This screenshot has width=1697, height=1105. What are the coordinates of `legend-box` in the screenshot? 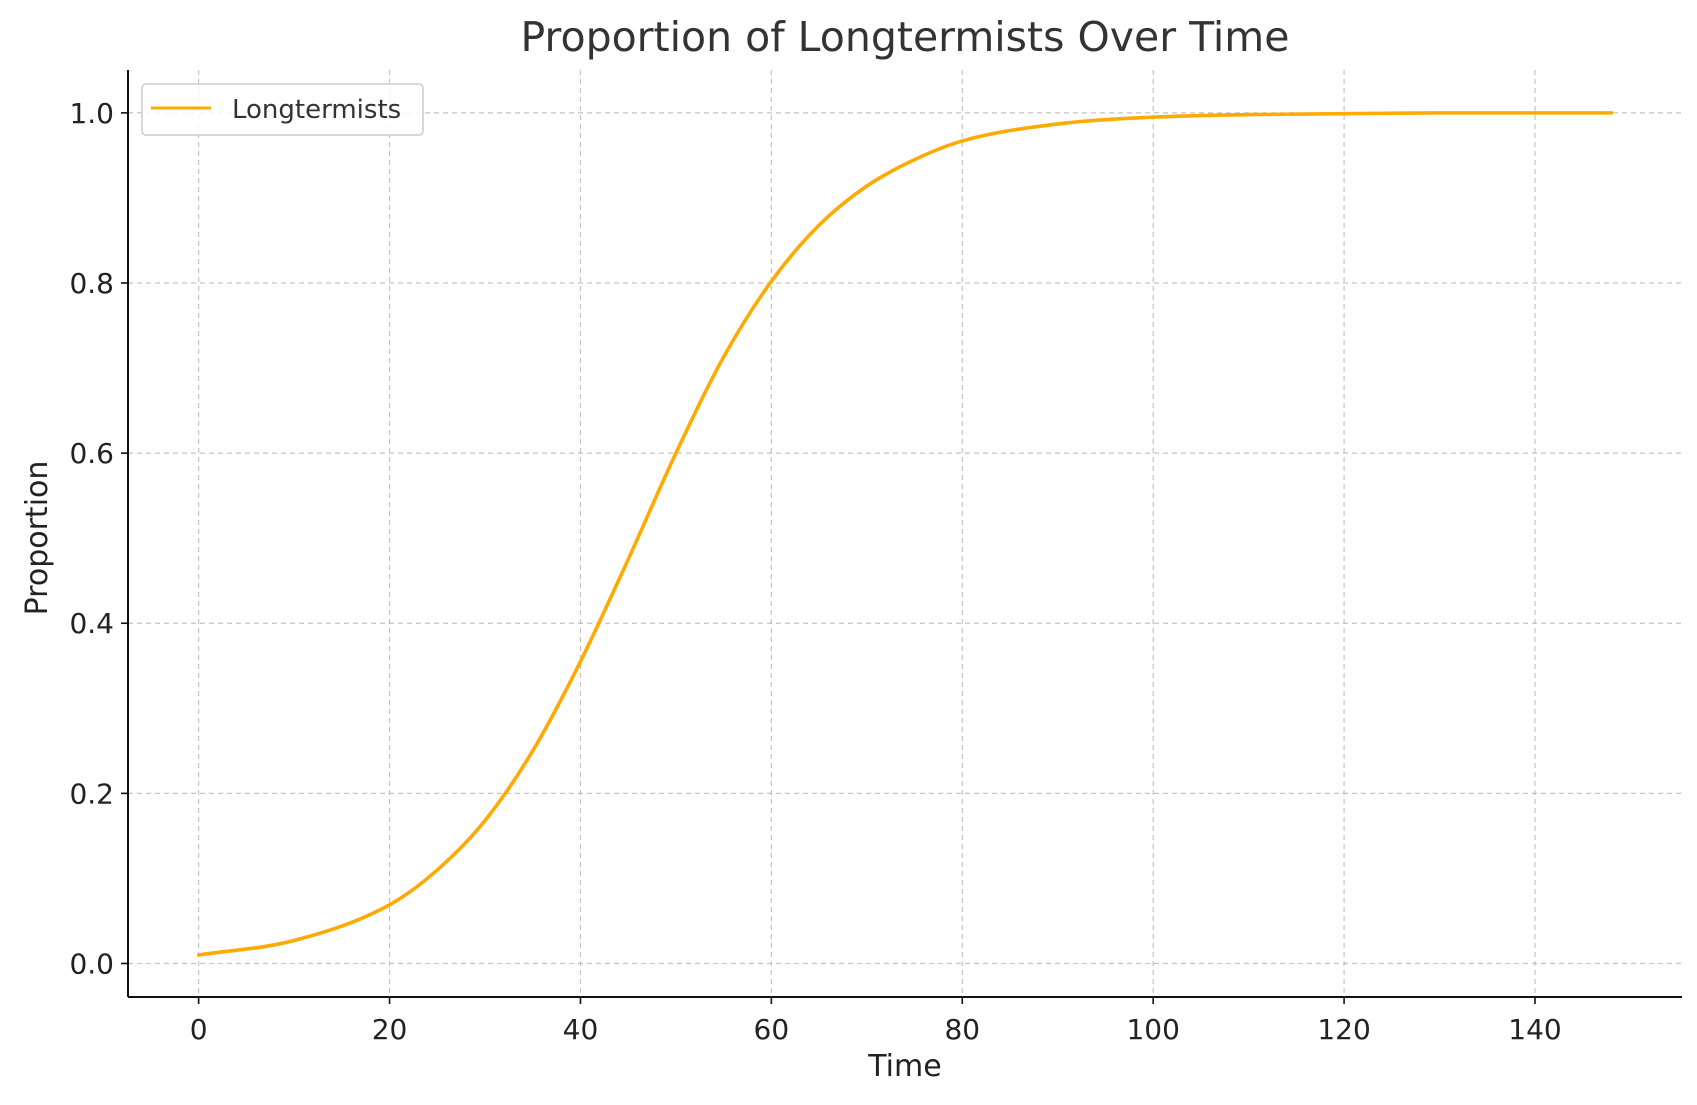 It's located at (282, 109).